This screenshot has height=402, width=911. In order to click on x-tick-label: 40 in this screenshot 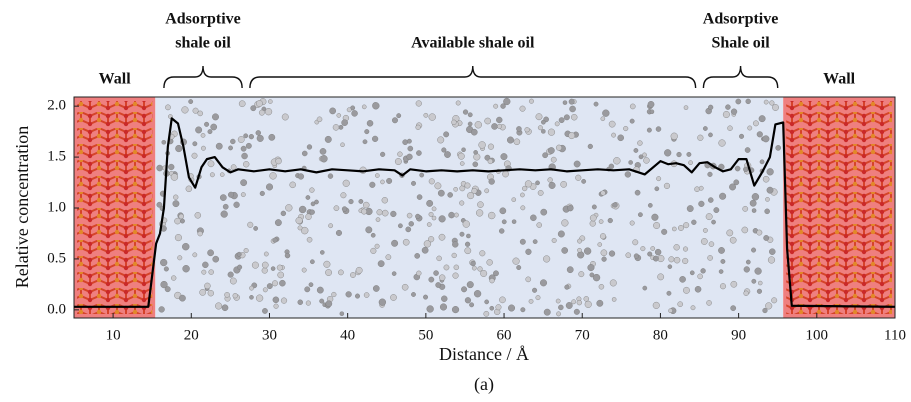, I will do `click(347, 335)`.